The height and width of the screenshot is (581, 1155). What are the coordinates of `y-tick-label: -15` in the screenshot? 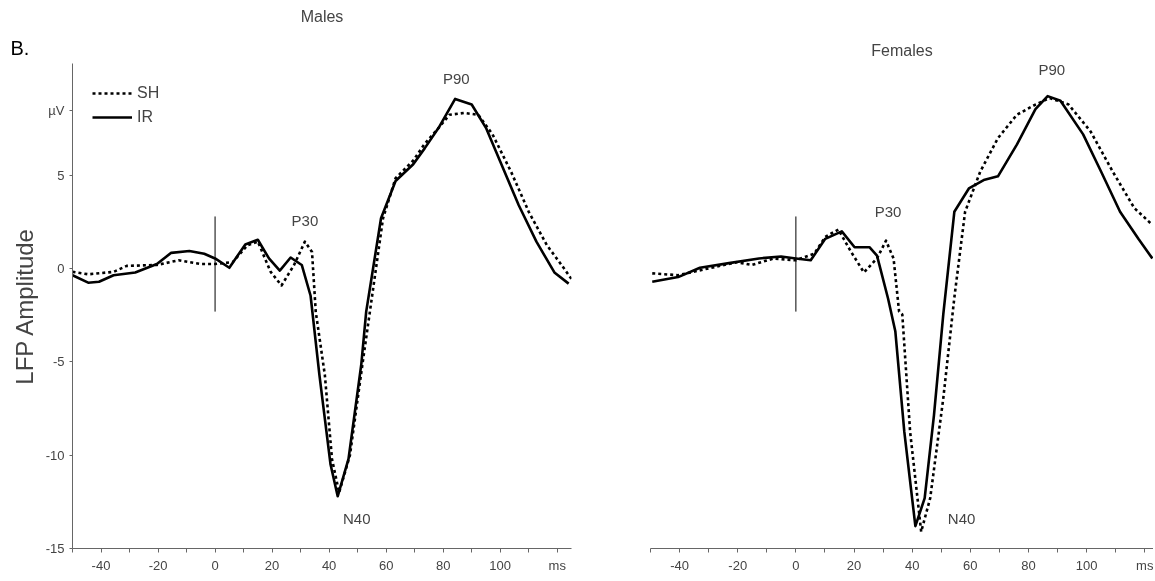 It's located at (55, 548).